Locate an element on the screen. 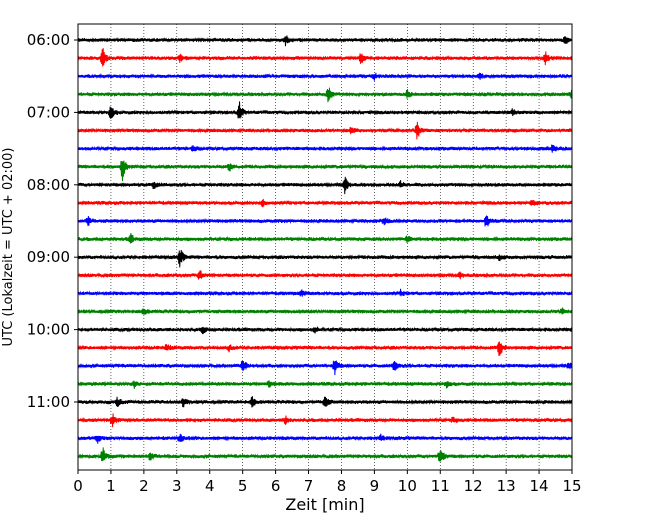 The width and height of the screenshot is (650, 520). x-tick-label: 1 is located at coordinates (111, 486).